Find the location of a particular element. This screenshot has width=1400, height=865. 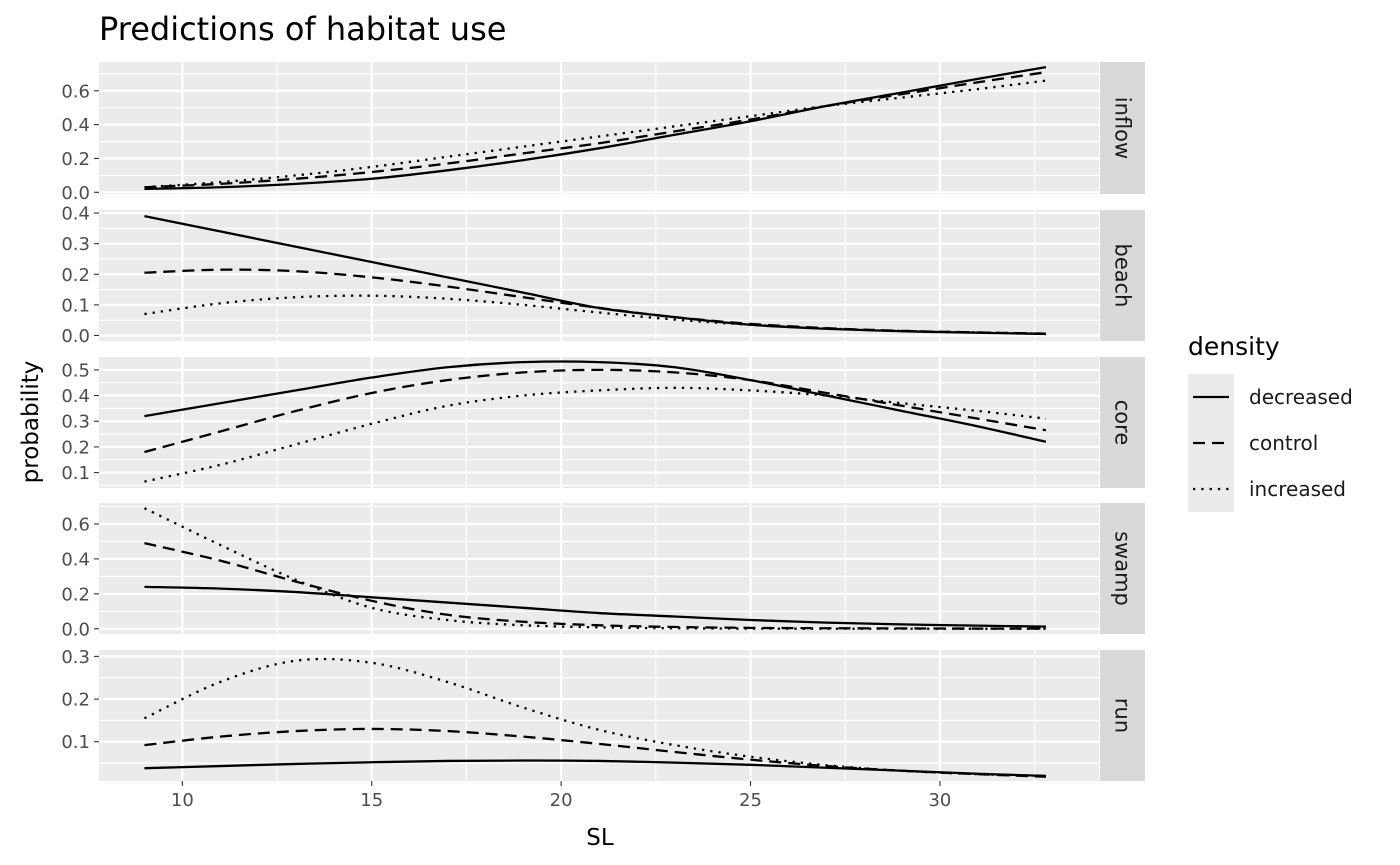

legend-label: decreased is located at coordinates (1301, 397).